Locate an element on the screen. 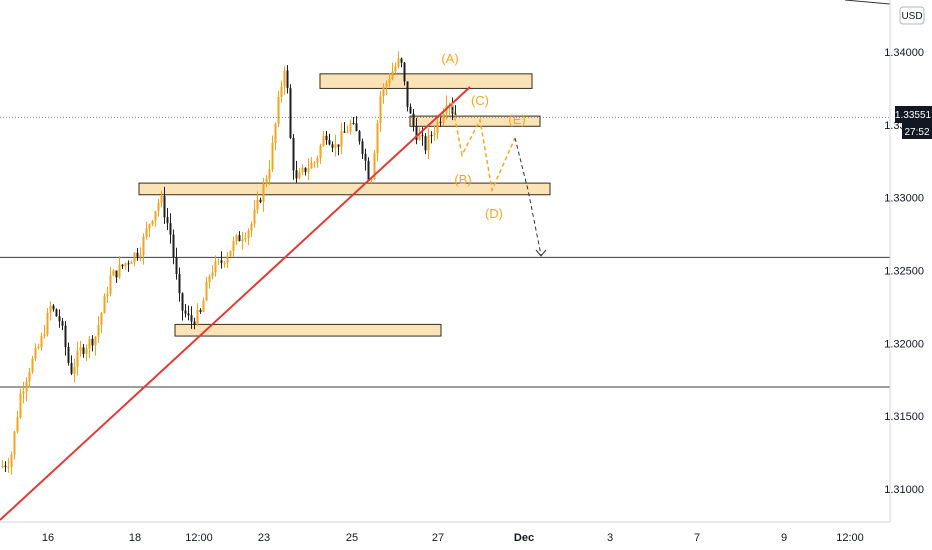 Image resolution: width=932 pixels, height=550 pixels. wave-label-b: (B) is located at coordinates (462, 179).